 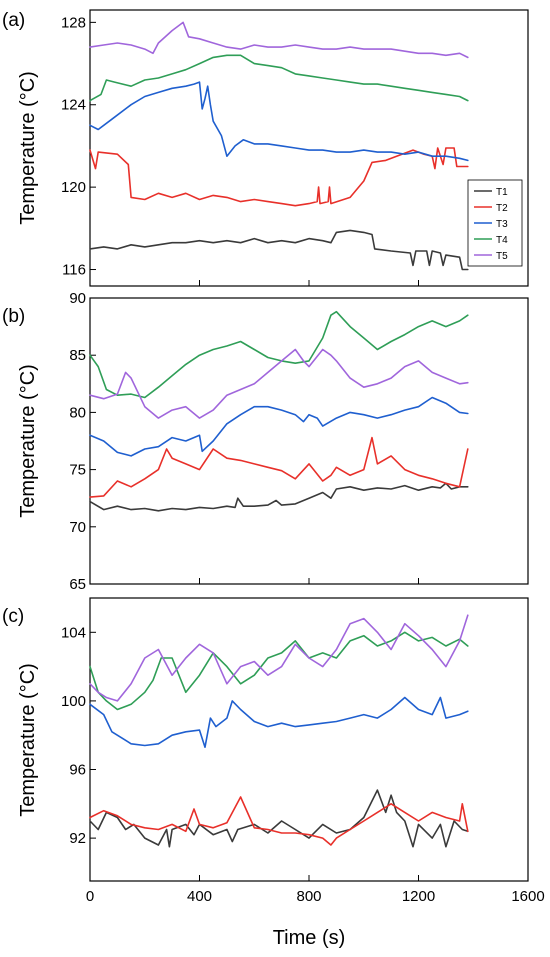 I want to click on panel-b-ytick-label: 90, so click(x=77, y=298).